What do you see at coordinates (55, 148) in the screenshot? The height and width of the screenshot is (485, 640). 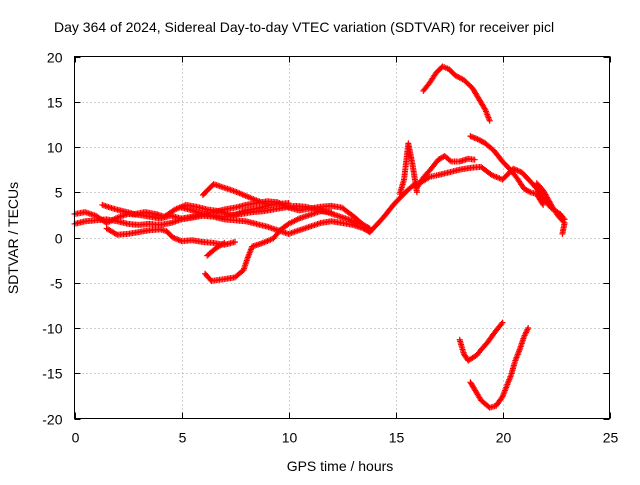 I see `y-tick-label: 10` at bounding box center [55, 148].